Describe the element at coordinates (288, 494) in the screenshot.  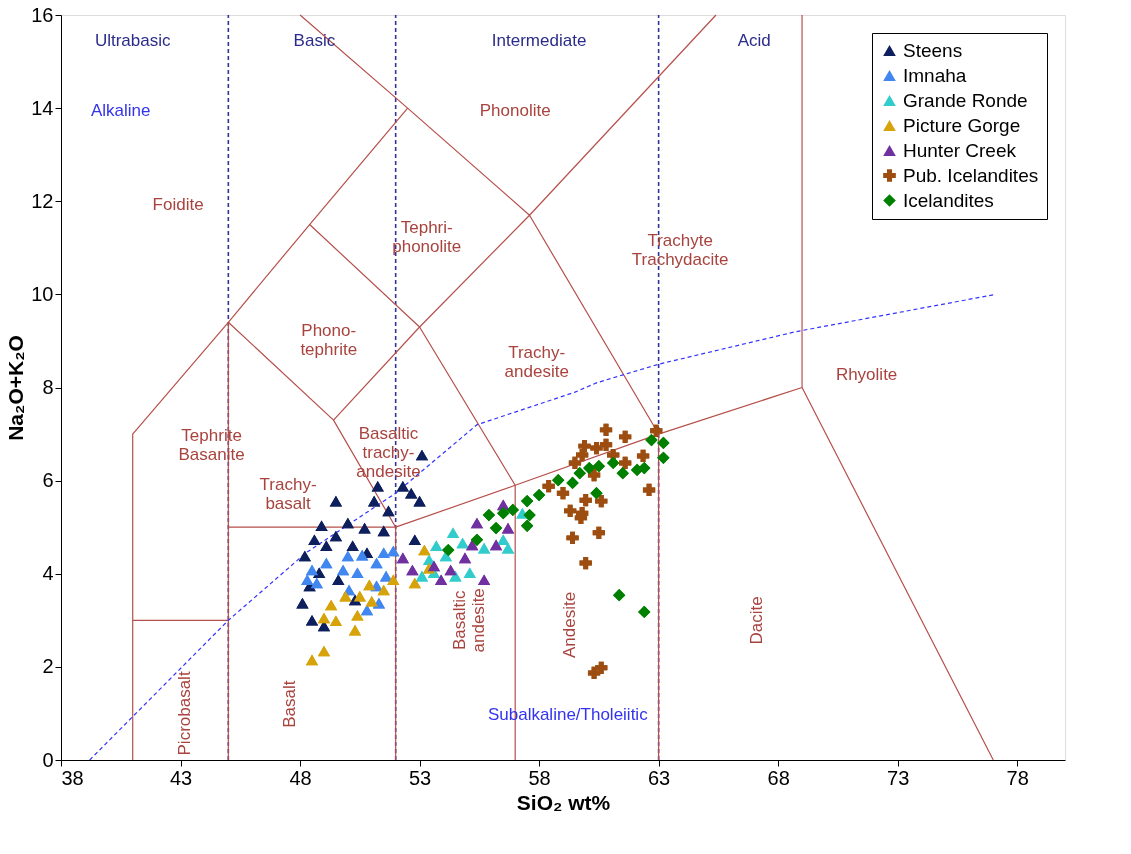
I see `annotation: Trachy- basalt` at that location.